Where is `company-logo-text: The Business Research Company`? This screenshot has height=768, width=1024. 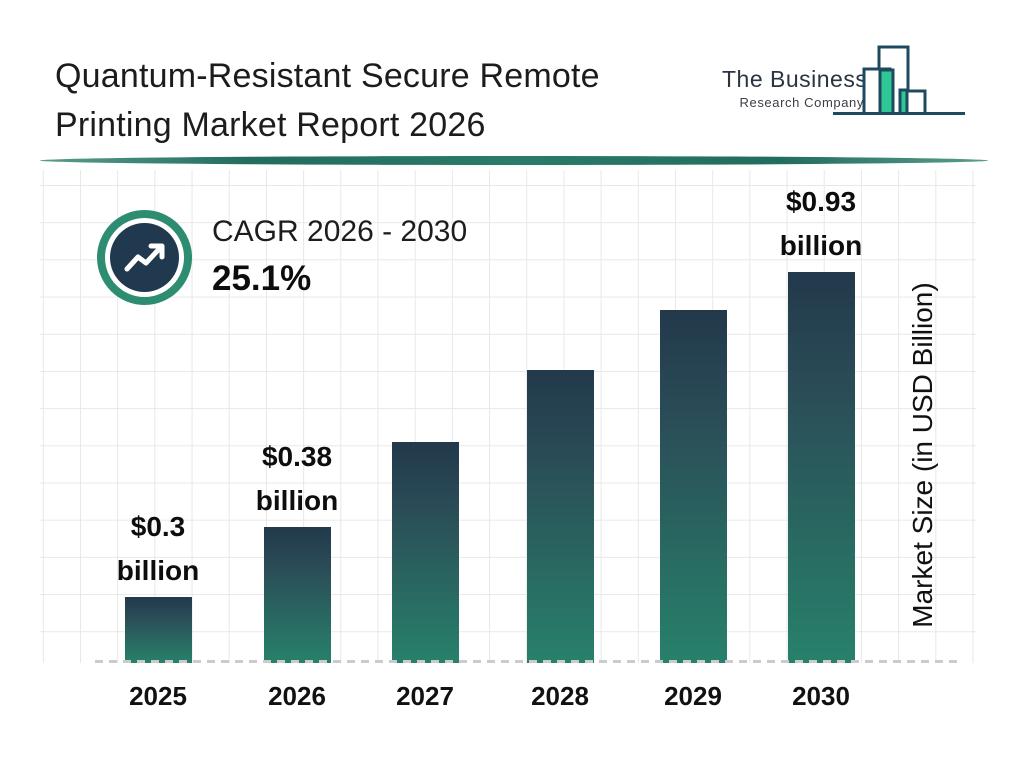 company-logo-text: The Business Research Company is located at coordinates (795, 88).